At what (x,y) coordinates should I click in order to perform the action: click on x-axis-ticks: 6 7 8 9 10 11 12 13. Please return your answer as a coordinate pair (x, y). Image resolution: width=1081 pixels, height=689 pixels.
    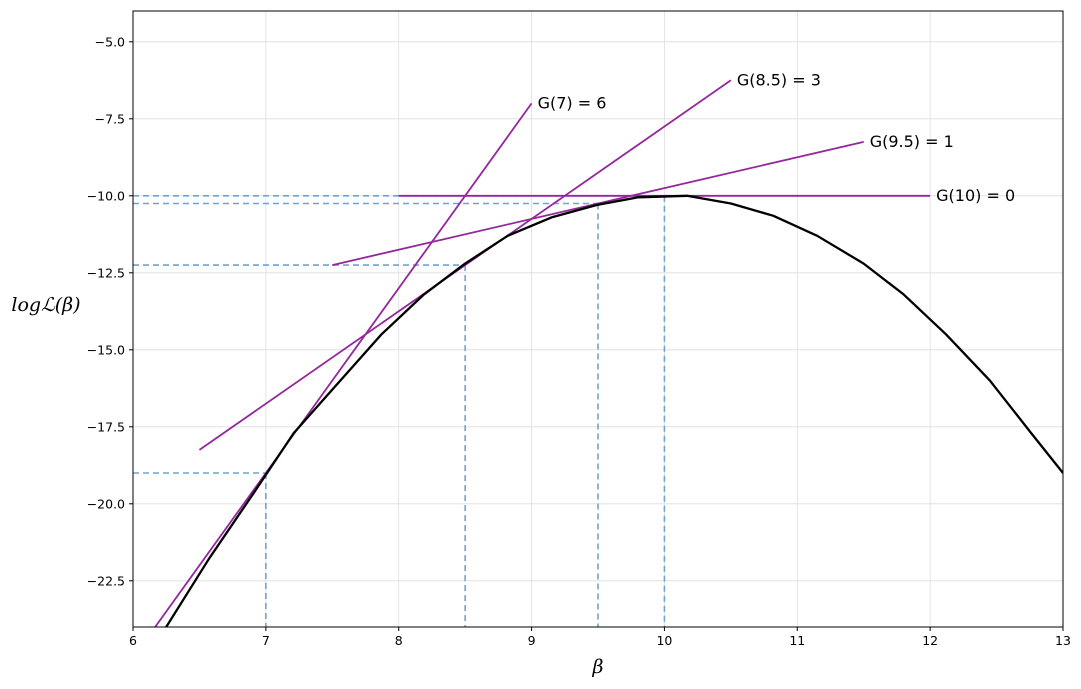
    Looking at the image, I should click on (600, 637).